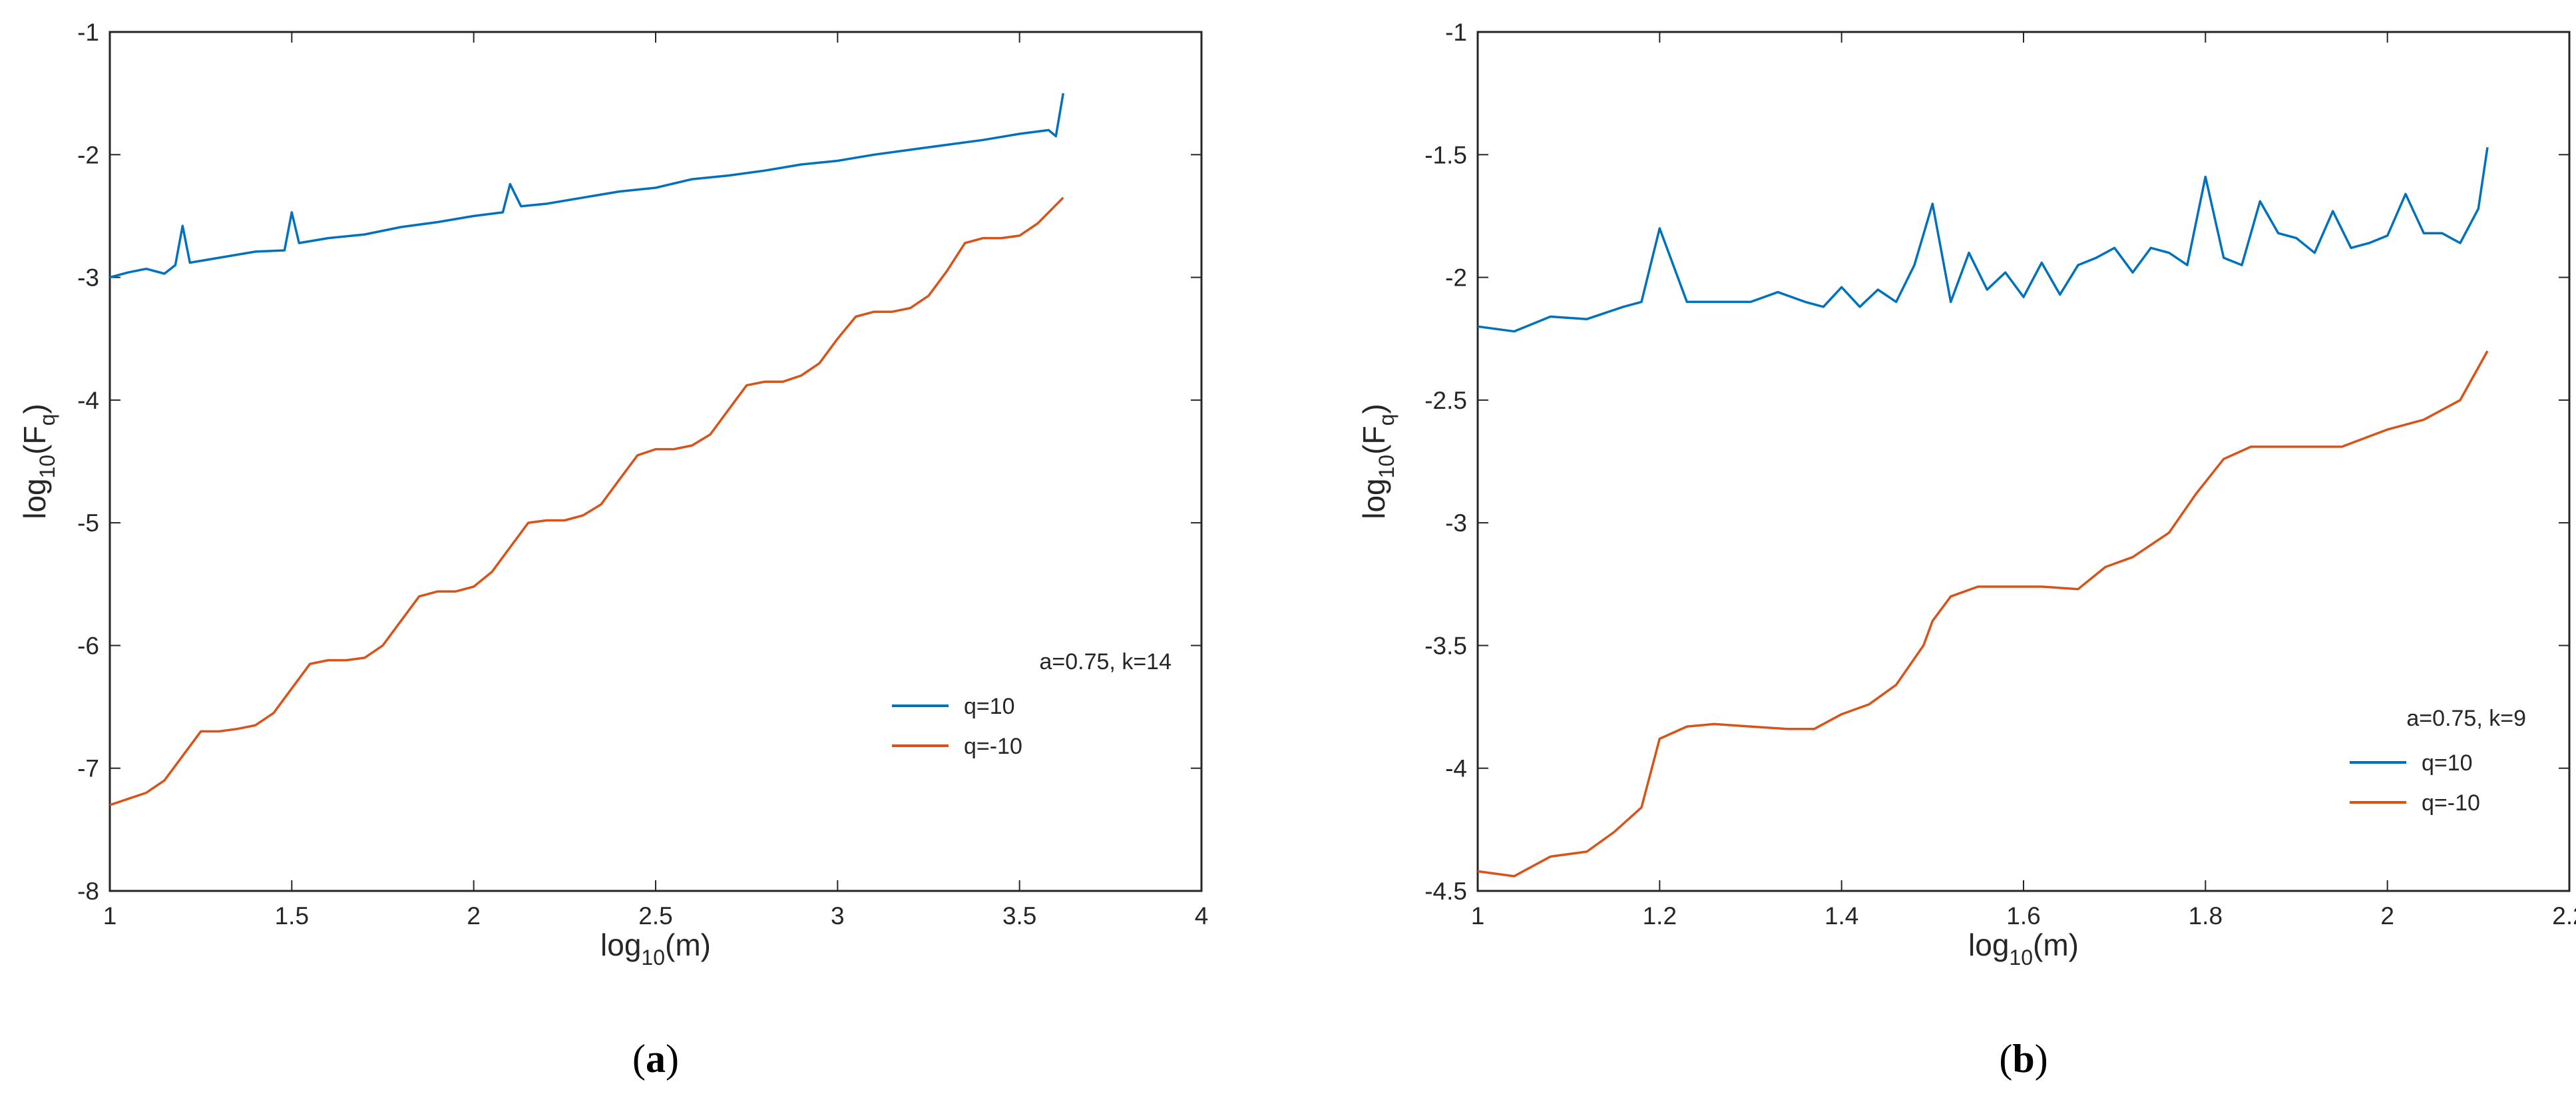 The width and height of the screenshot is (2576, 1102). Describe the element at coordinates (88, 645) in the screenshot. I see `chart-a-y-tick-label: -6` at that location.